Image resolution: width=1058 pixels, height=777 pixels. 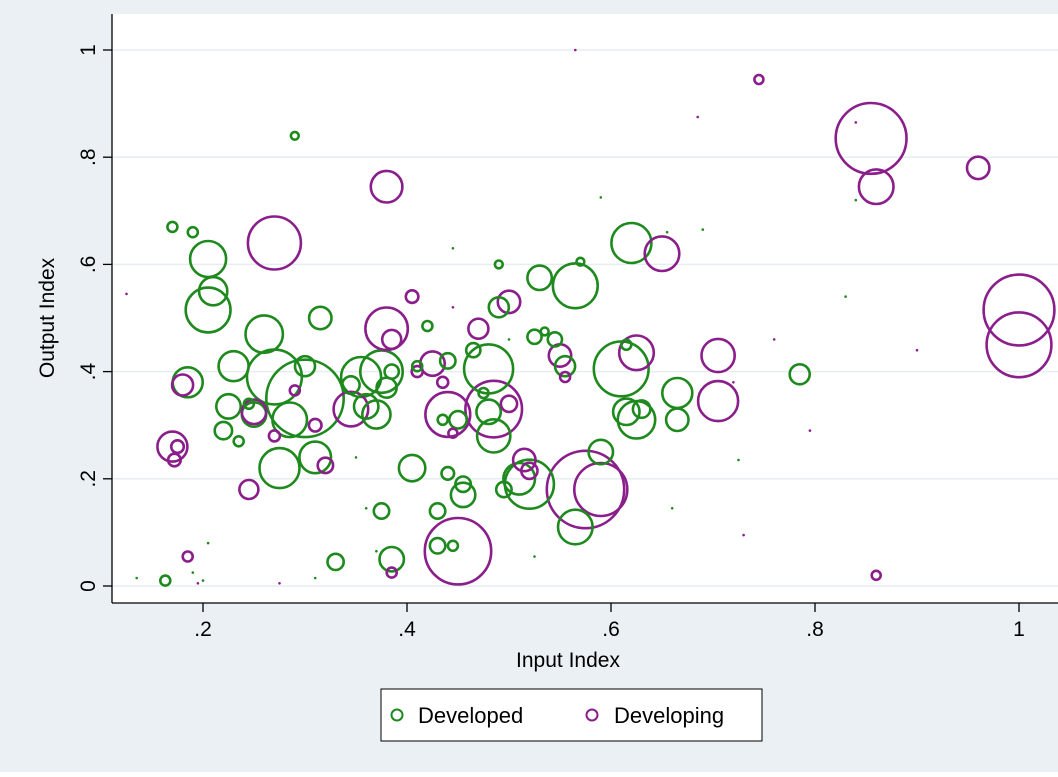 What do you see at coordinates (815, 629) in the screenshot?
I see `x-tick-label-3: .8` at bounding box center [815, 629].